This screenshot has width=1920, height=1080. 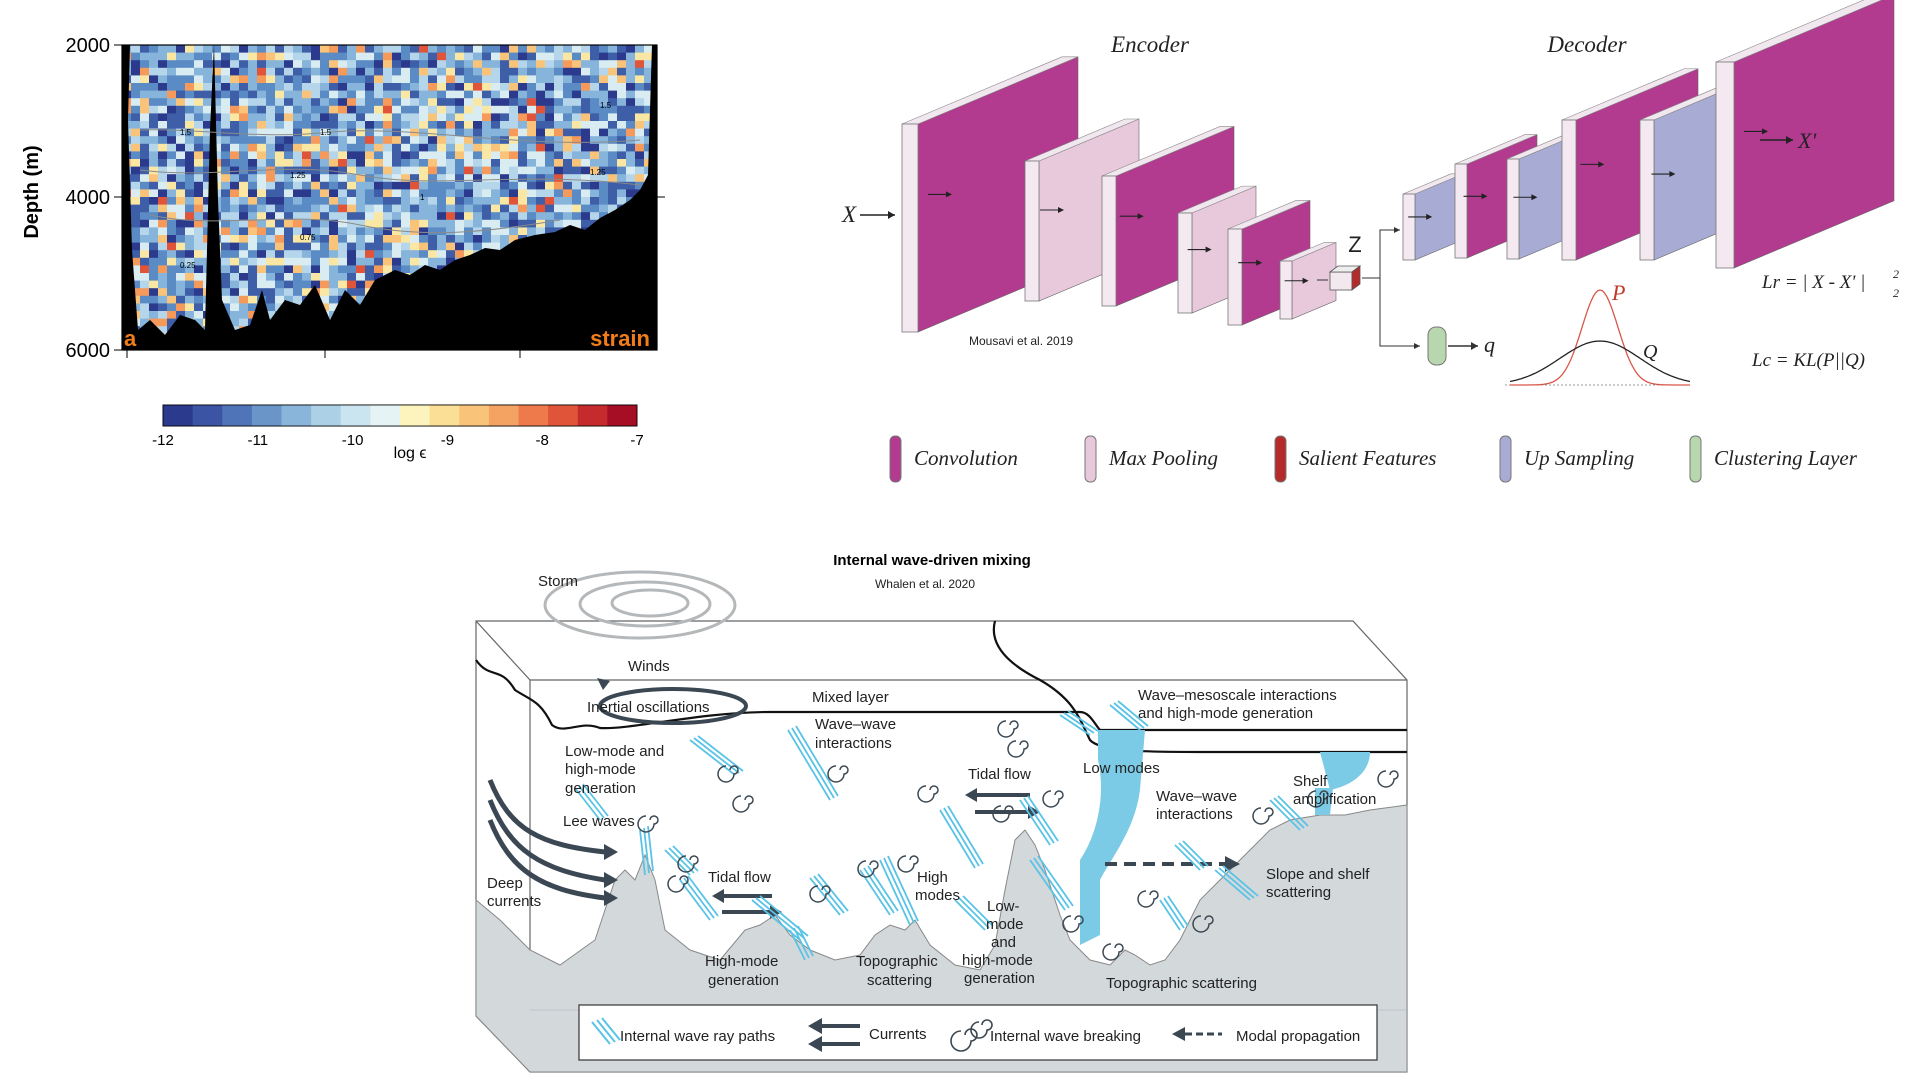 What do you see at coordinates (1896, 293) in the screenshot?
I see `loss-subscript: 2` at bounding box center [1896, 293].